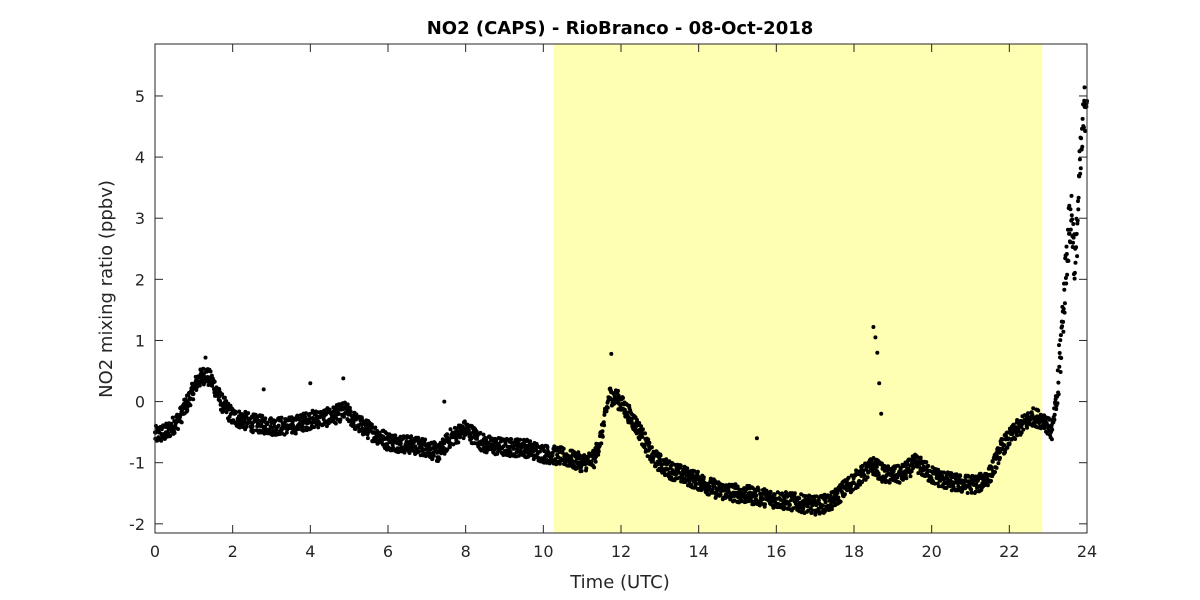 The height and width of the screenshot is (600, 1200). What do you see at coordinates (620, 28) in the screenshot?
I see `chart-title: NO2 (CAPS) - RioBranco - 08-Oct-2018` at bounding box center [620, 28].